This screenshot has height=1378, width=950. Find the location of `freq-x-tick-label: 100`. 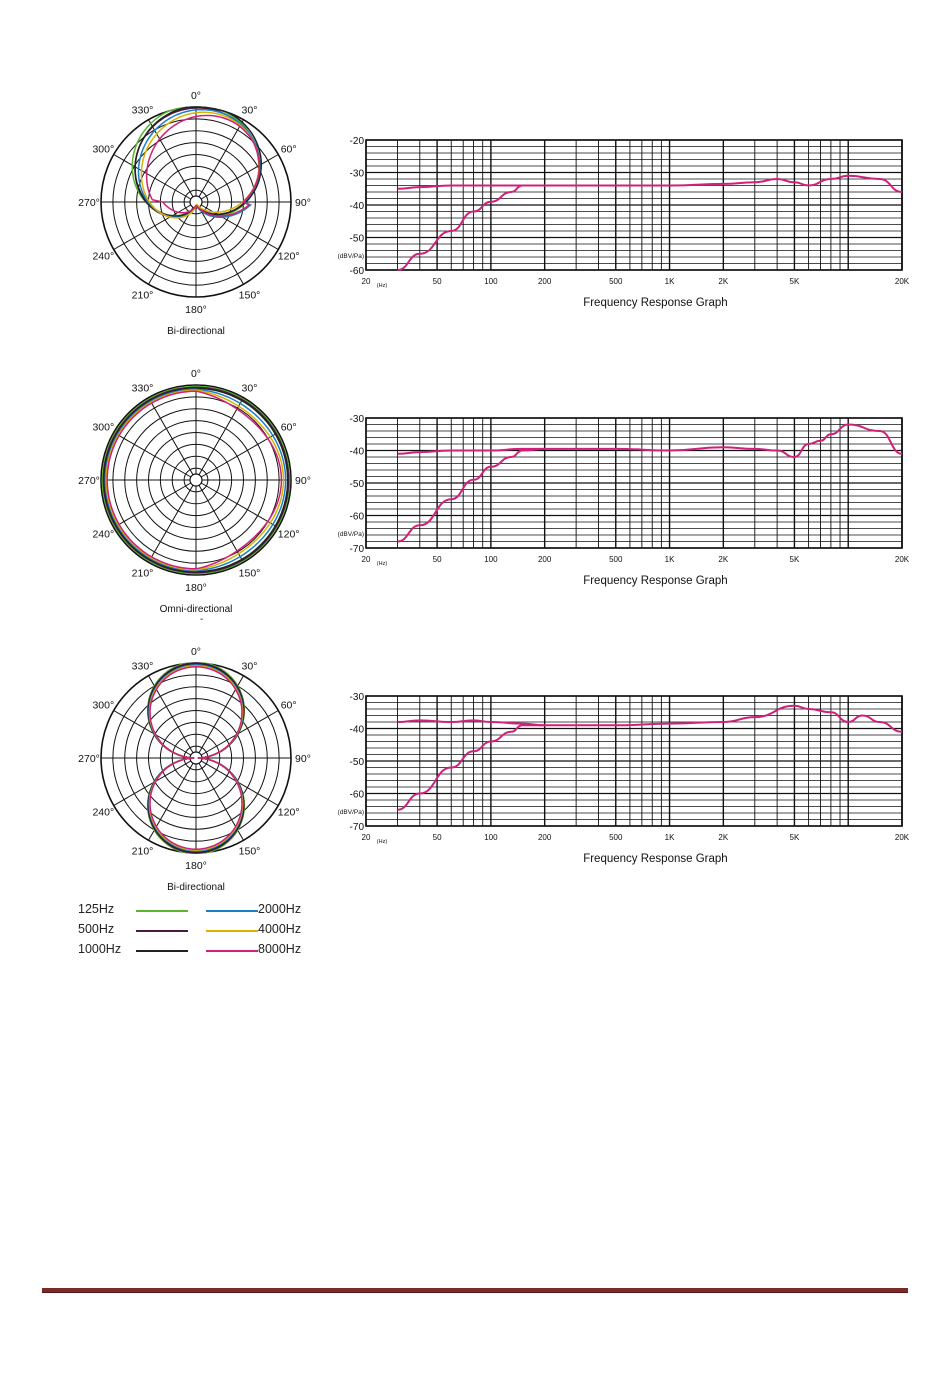

freq-x-tick-label: 100 is located at coordinates (491, 837).